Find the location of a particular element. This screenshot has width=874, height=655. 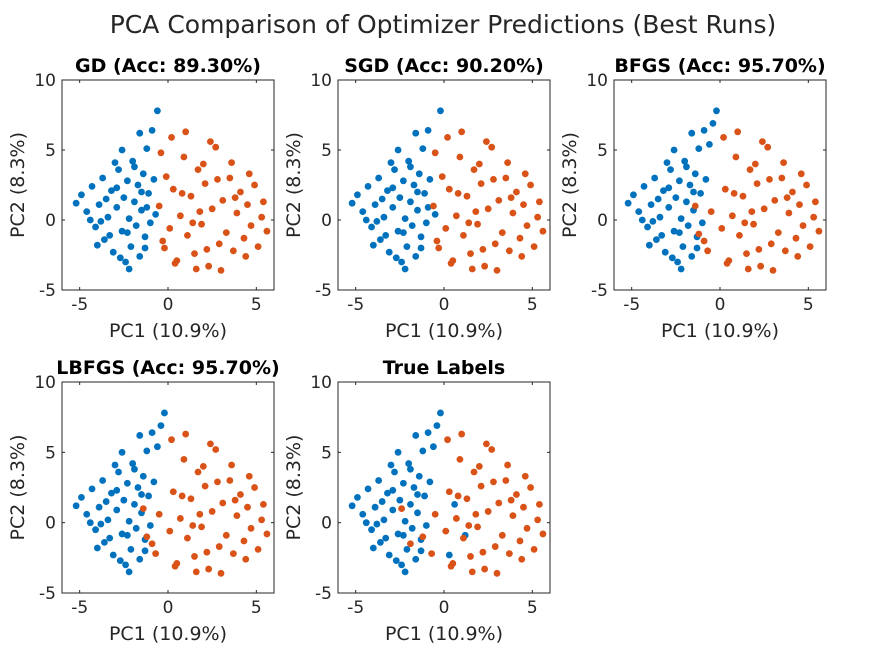

axes-box is located at coordinates (168, 185).